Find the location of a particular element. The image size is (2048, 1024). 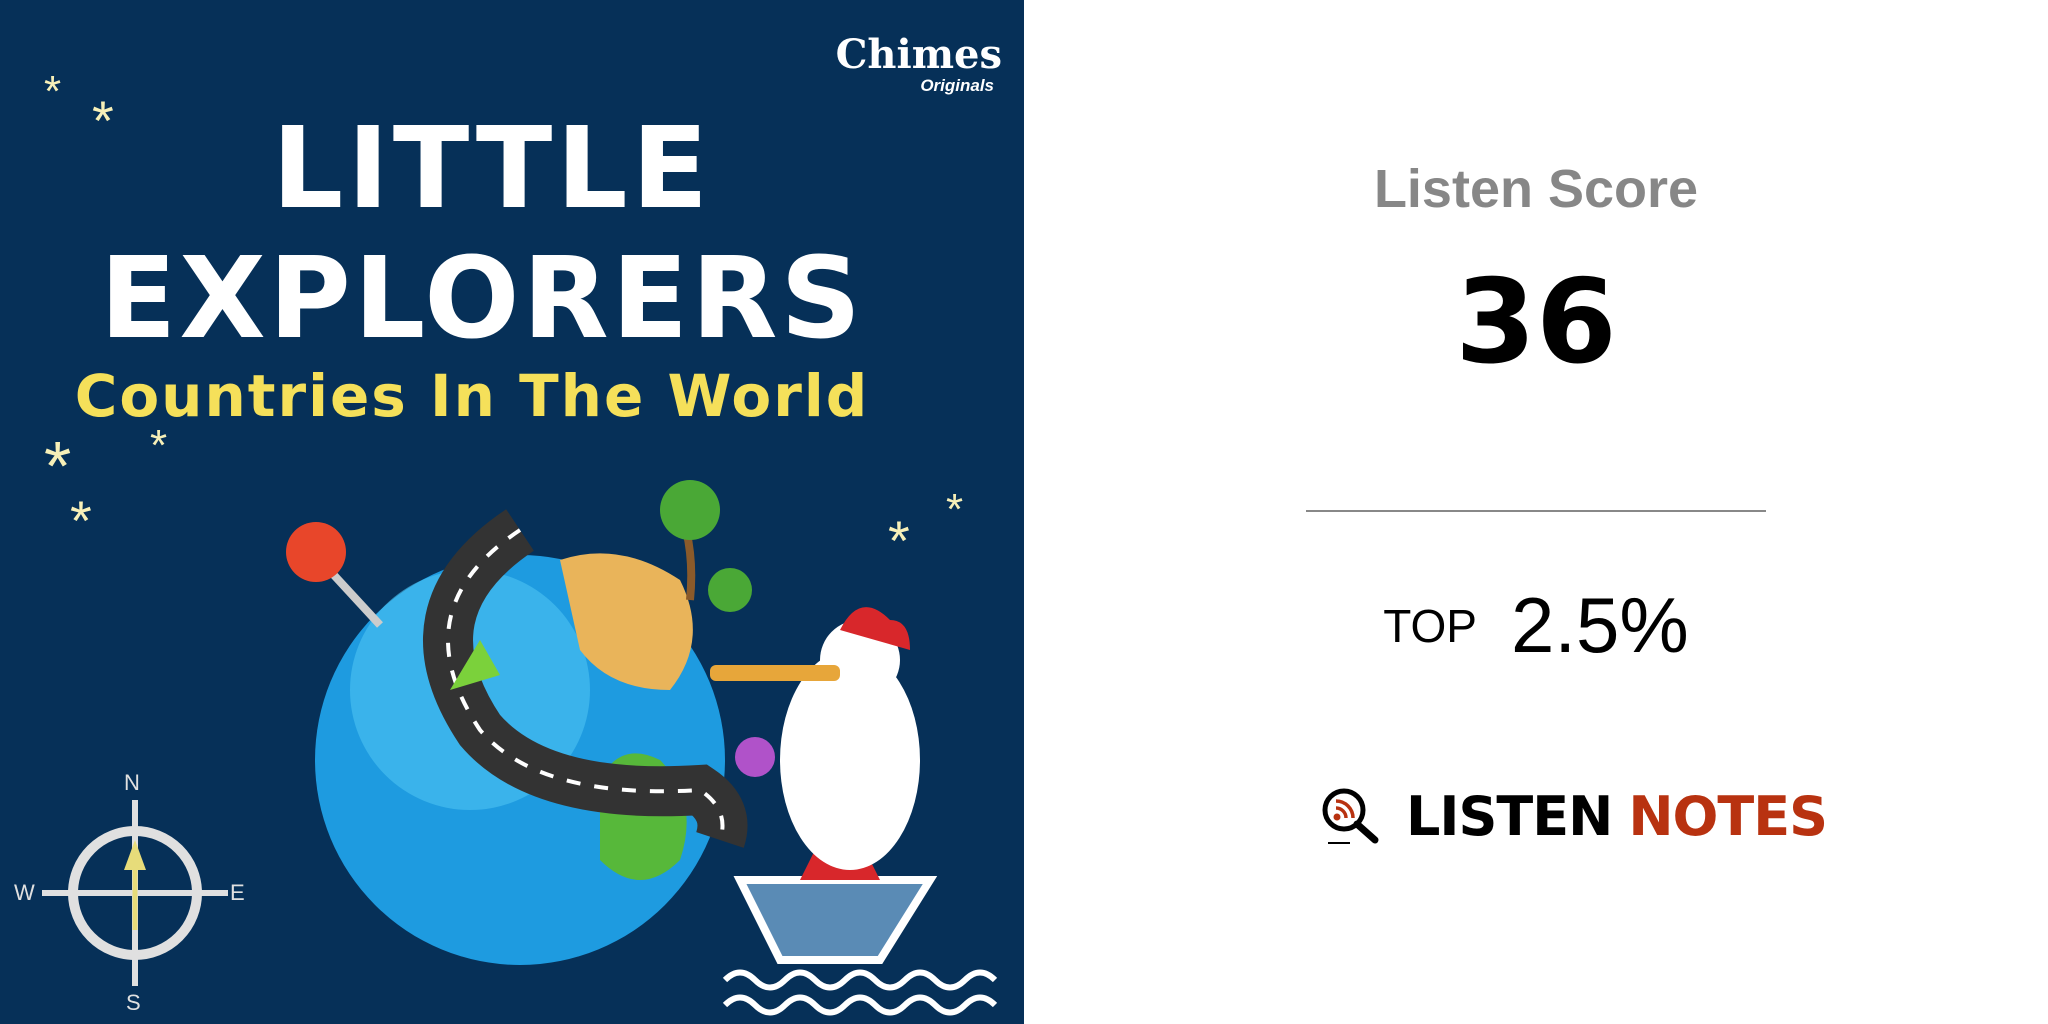

divider is located at coordinates (1536, 511).